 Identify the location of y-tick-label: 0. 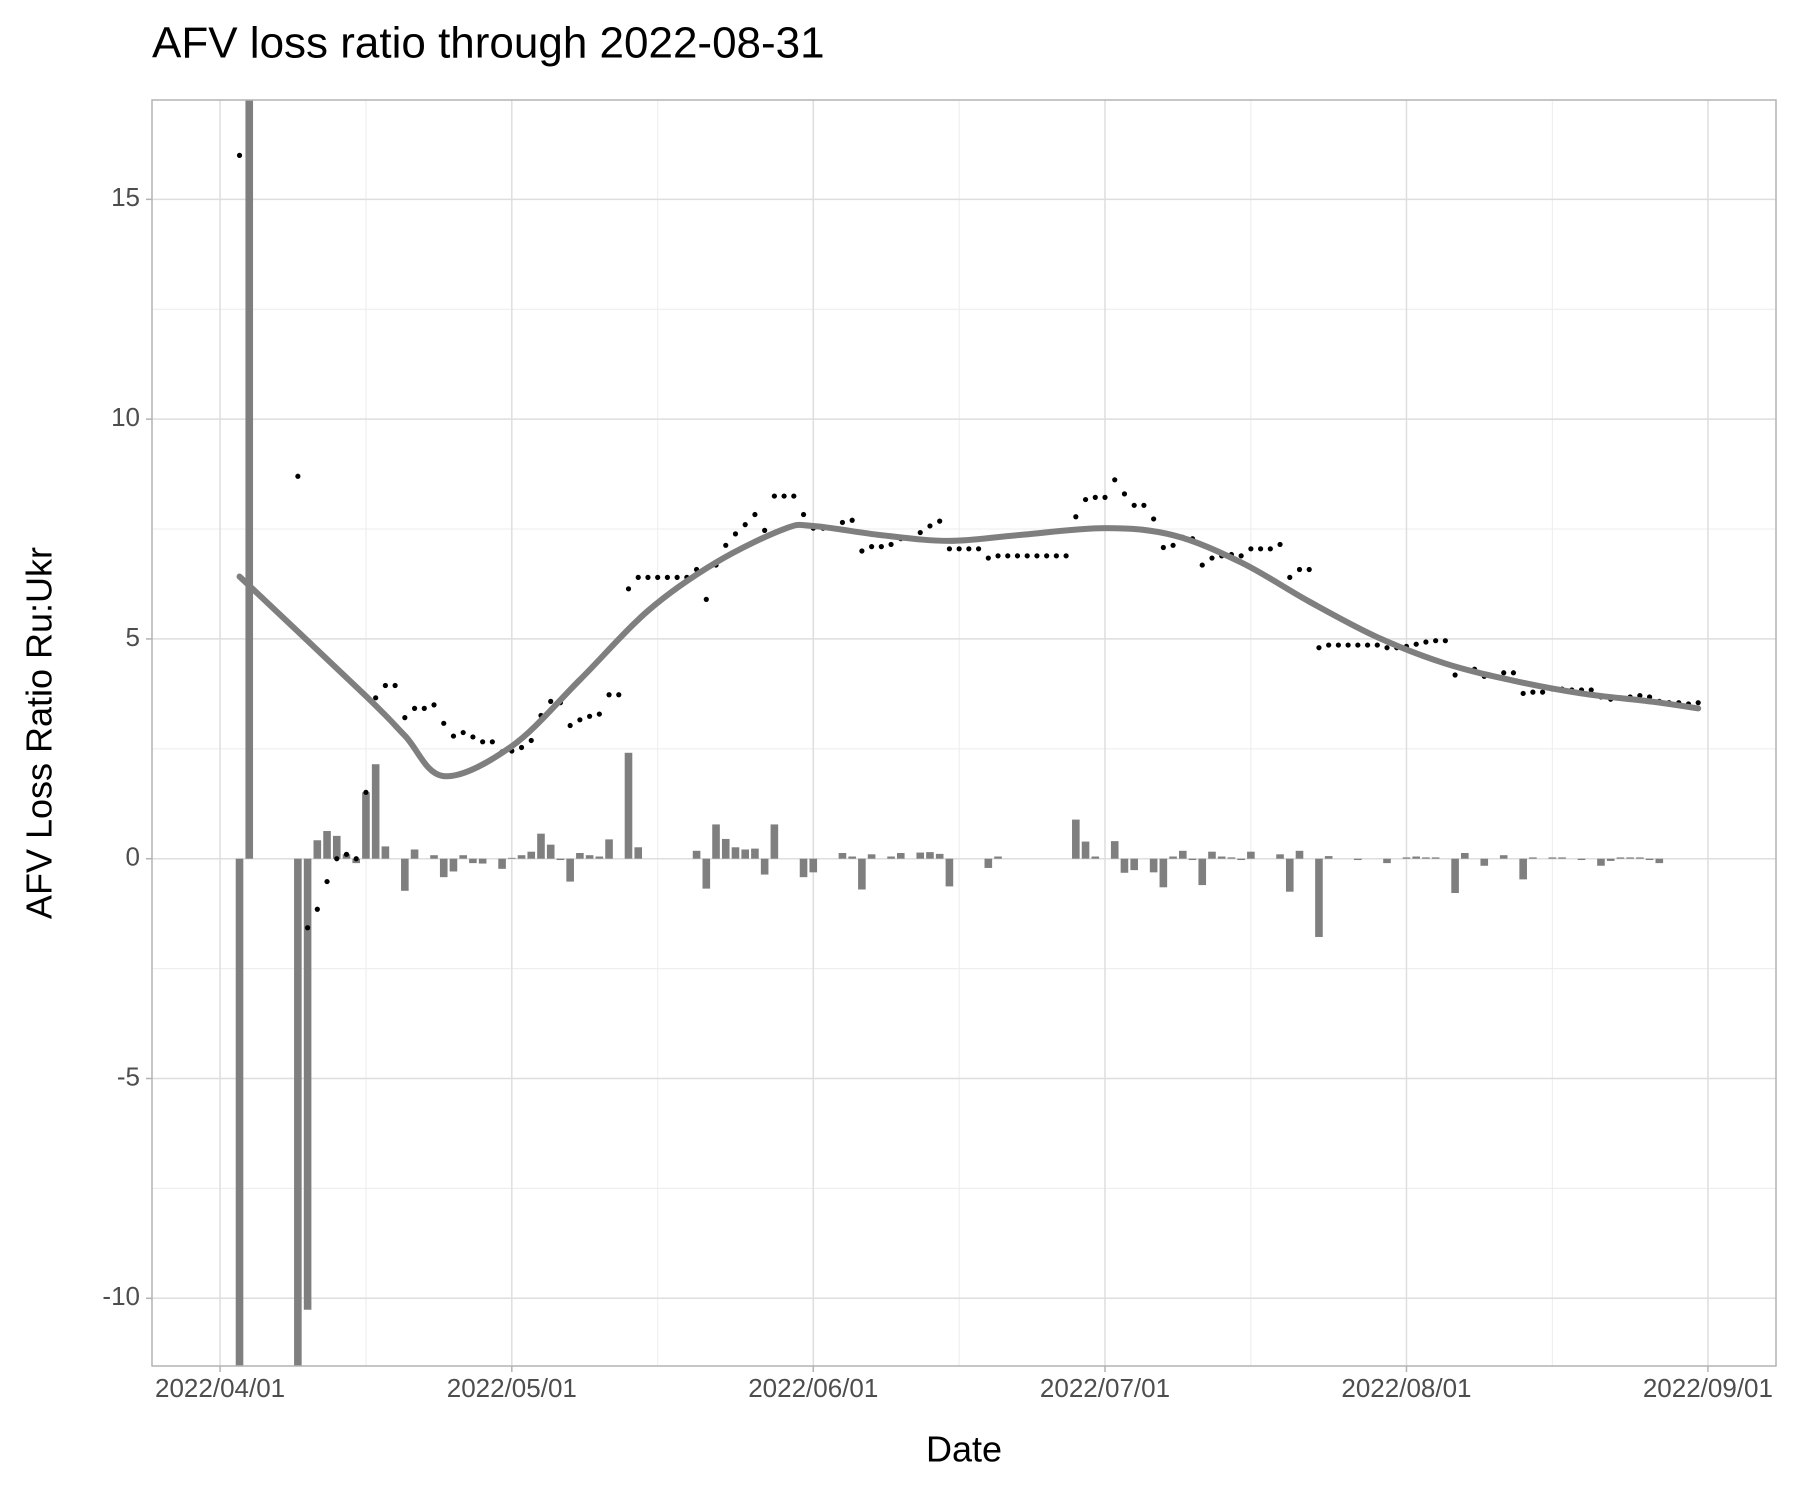
(133, 857).